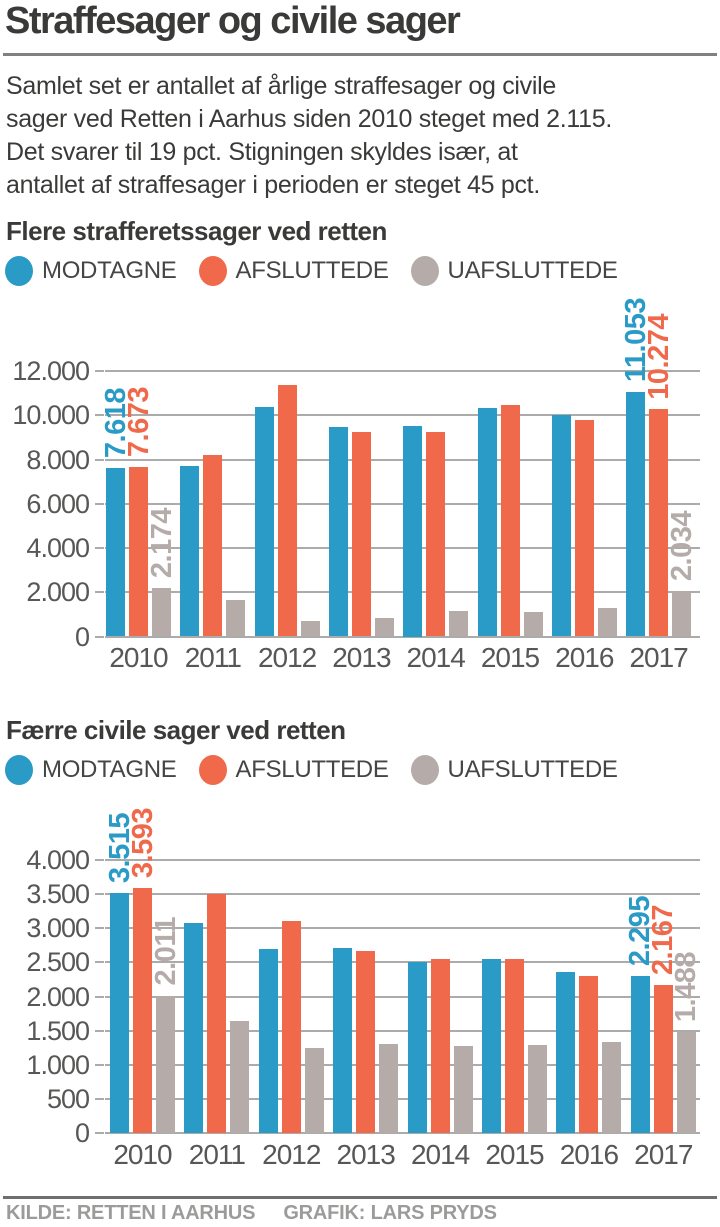 This screenshot has width=720, height=1227. Describe the element at coordinates (217, 1154) in the screenshot. I see `x-axis-year-label: 2011` at that location.